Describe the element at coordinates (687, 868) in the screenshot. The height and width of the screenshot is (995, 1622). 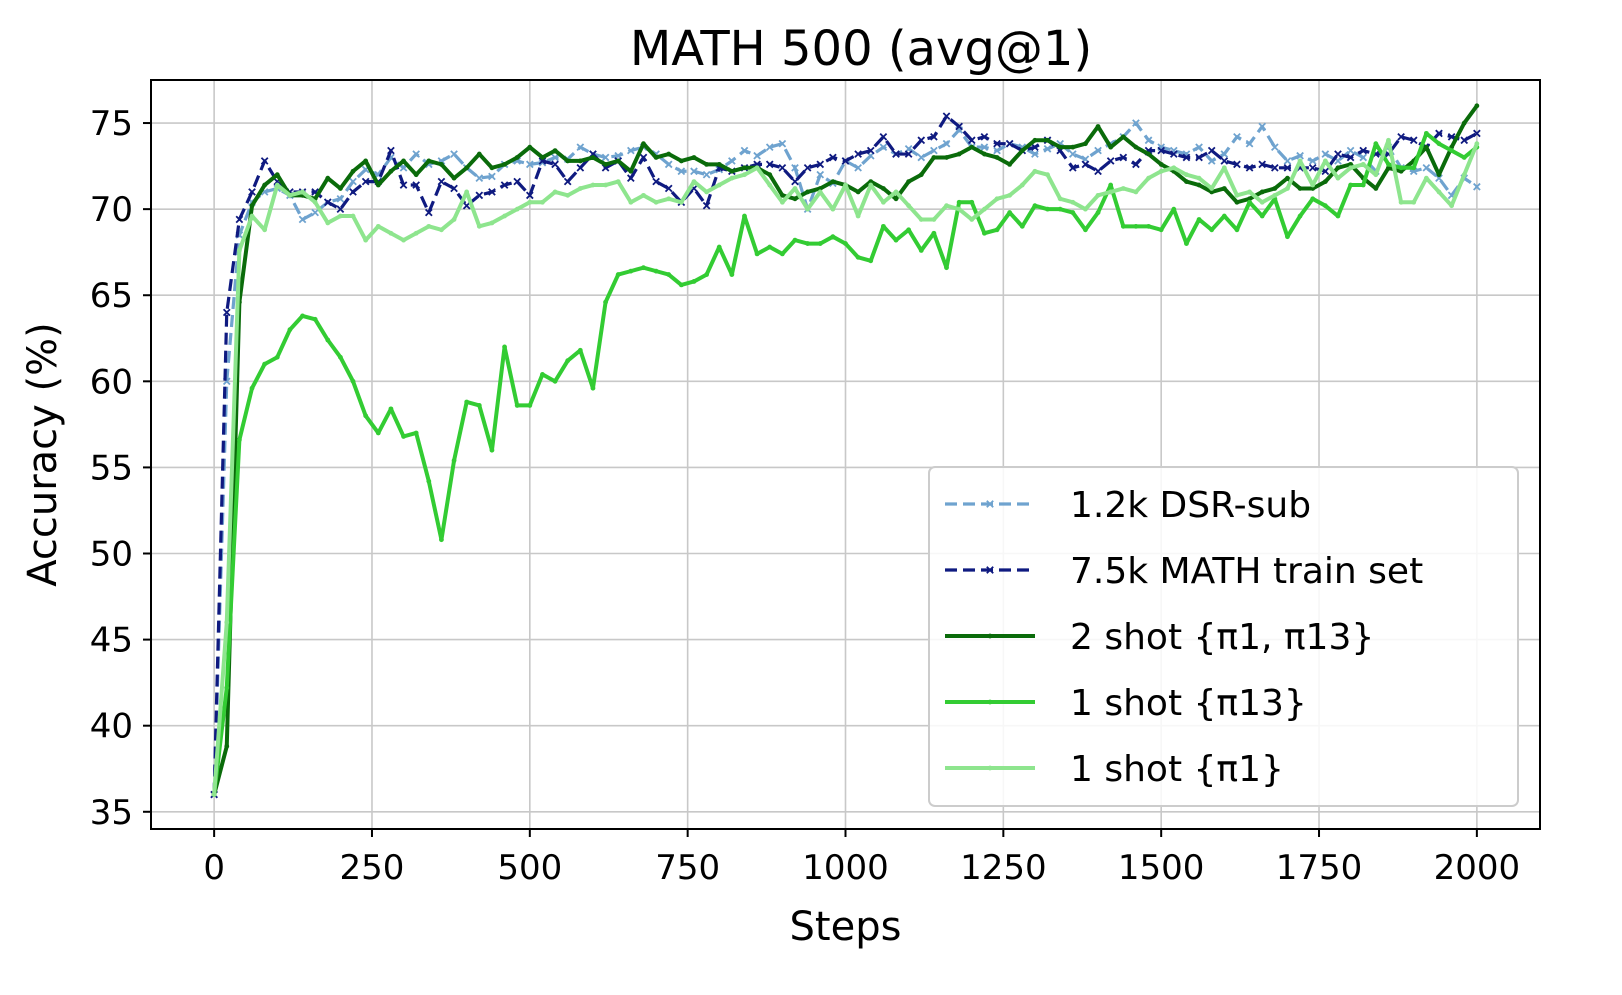
I see `x-tick-label: 750` at that location.